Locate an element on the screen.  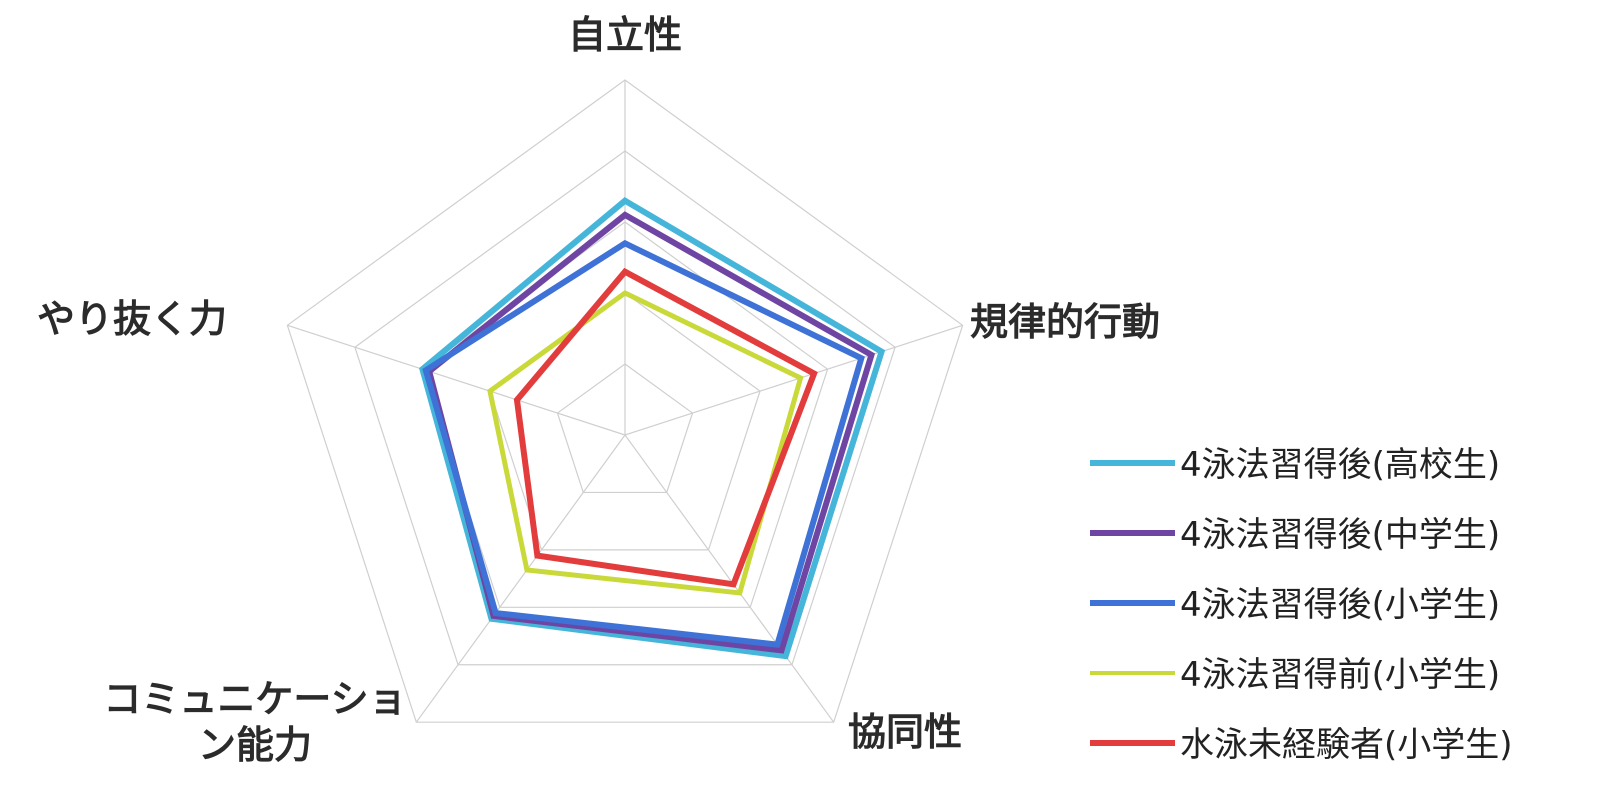
legend-label-4: 4泳法習得前(小学生) is located at coordinates (1340, 675).